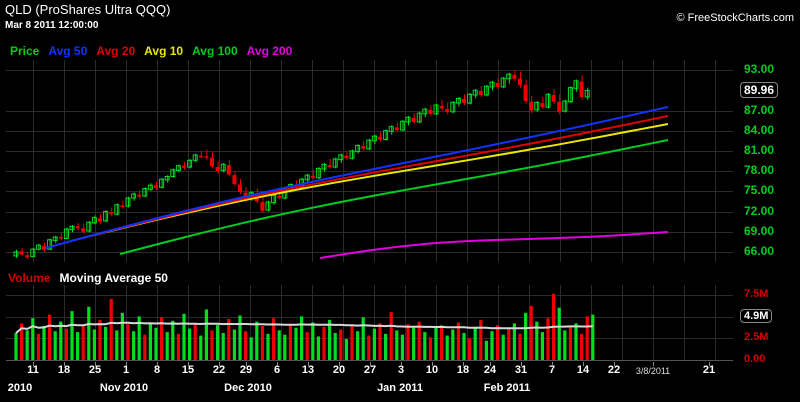 This screenshot has width=800, height=402. Describe the element at coordinates (759, 149) in the screenshot. I see `price-tick-label: 81.00` at that location.